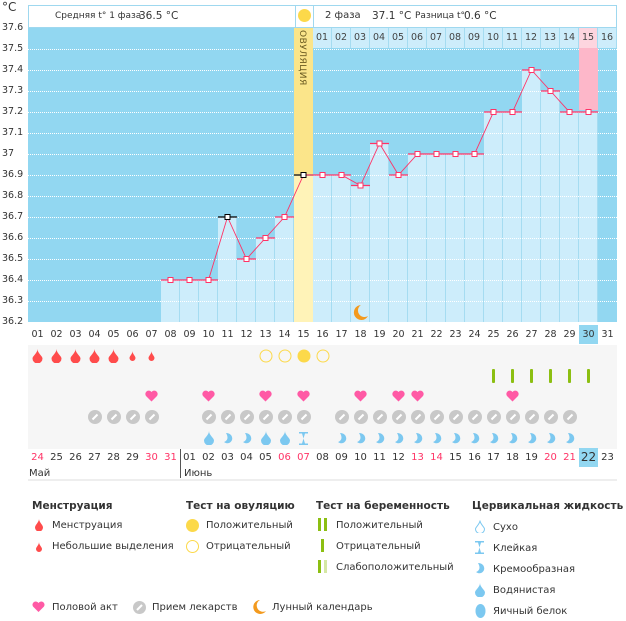  What do you see at coordinates (170, 334) in the screenshot?
I see `cycle-day-label: 08` at bounding box center [170, 334].